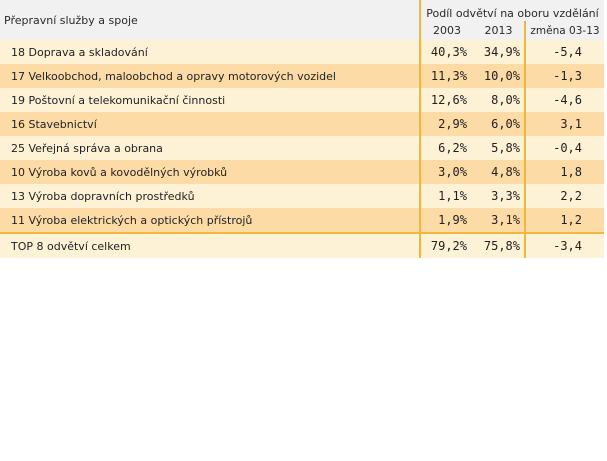  I want to click on value-2003: 1,1%, so click(446, 196).